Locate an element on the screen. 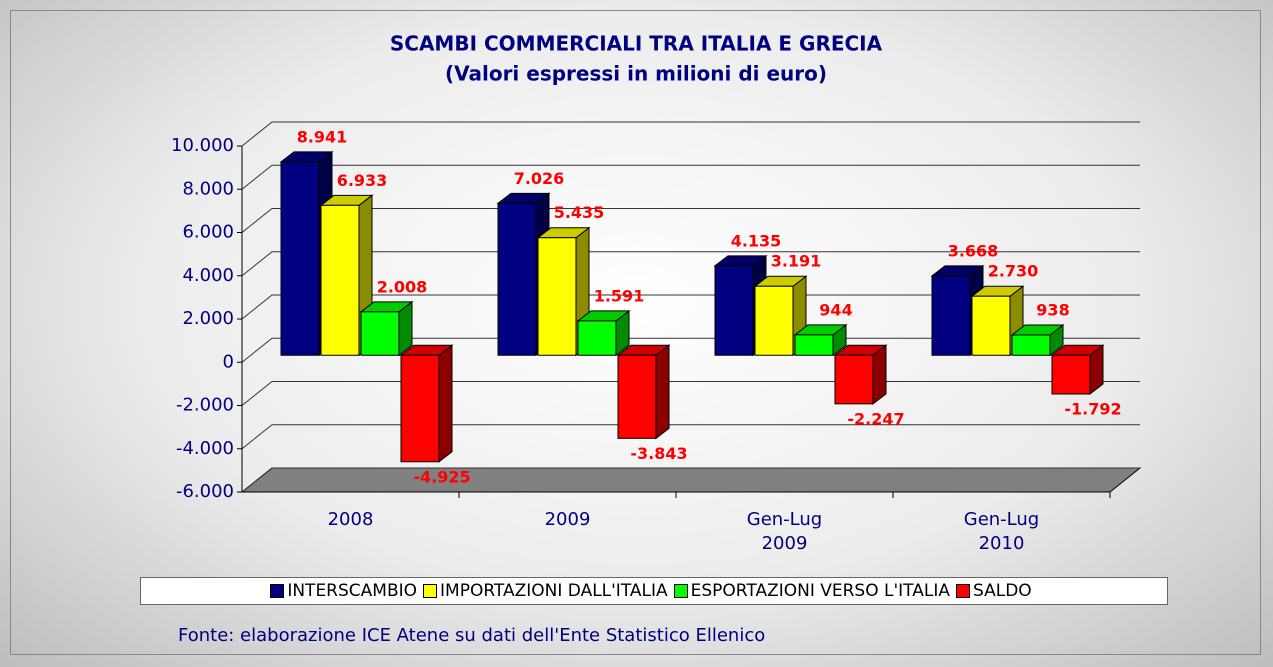  legend-entry: SALDO is located at coordinates (993, 591).